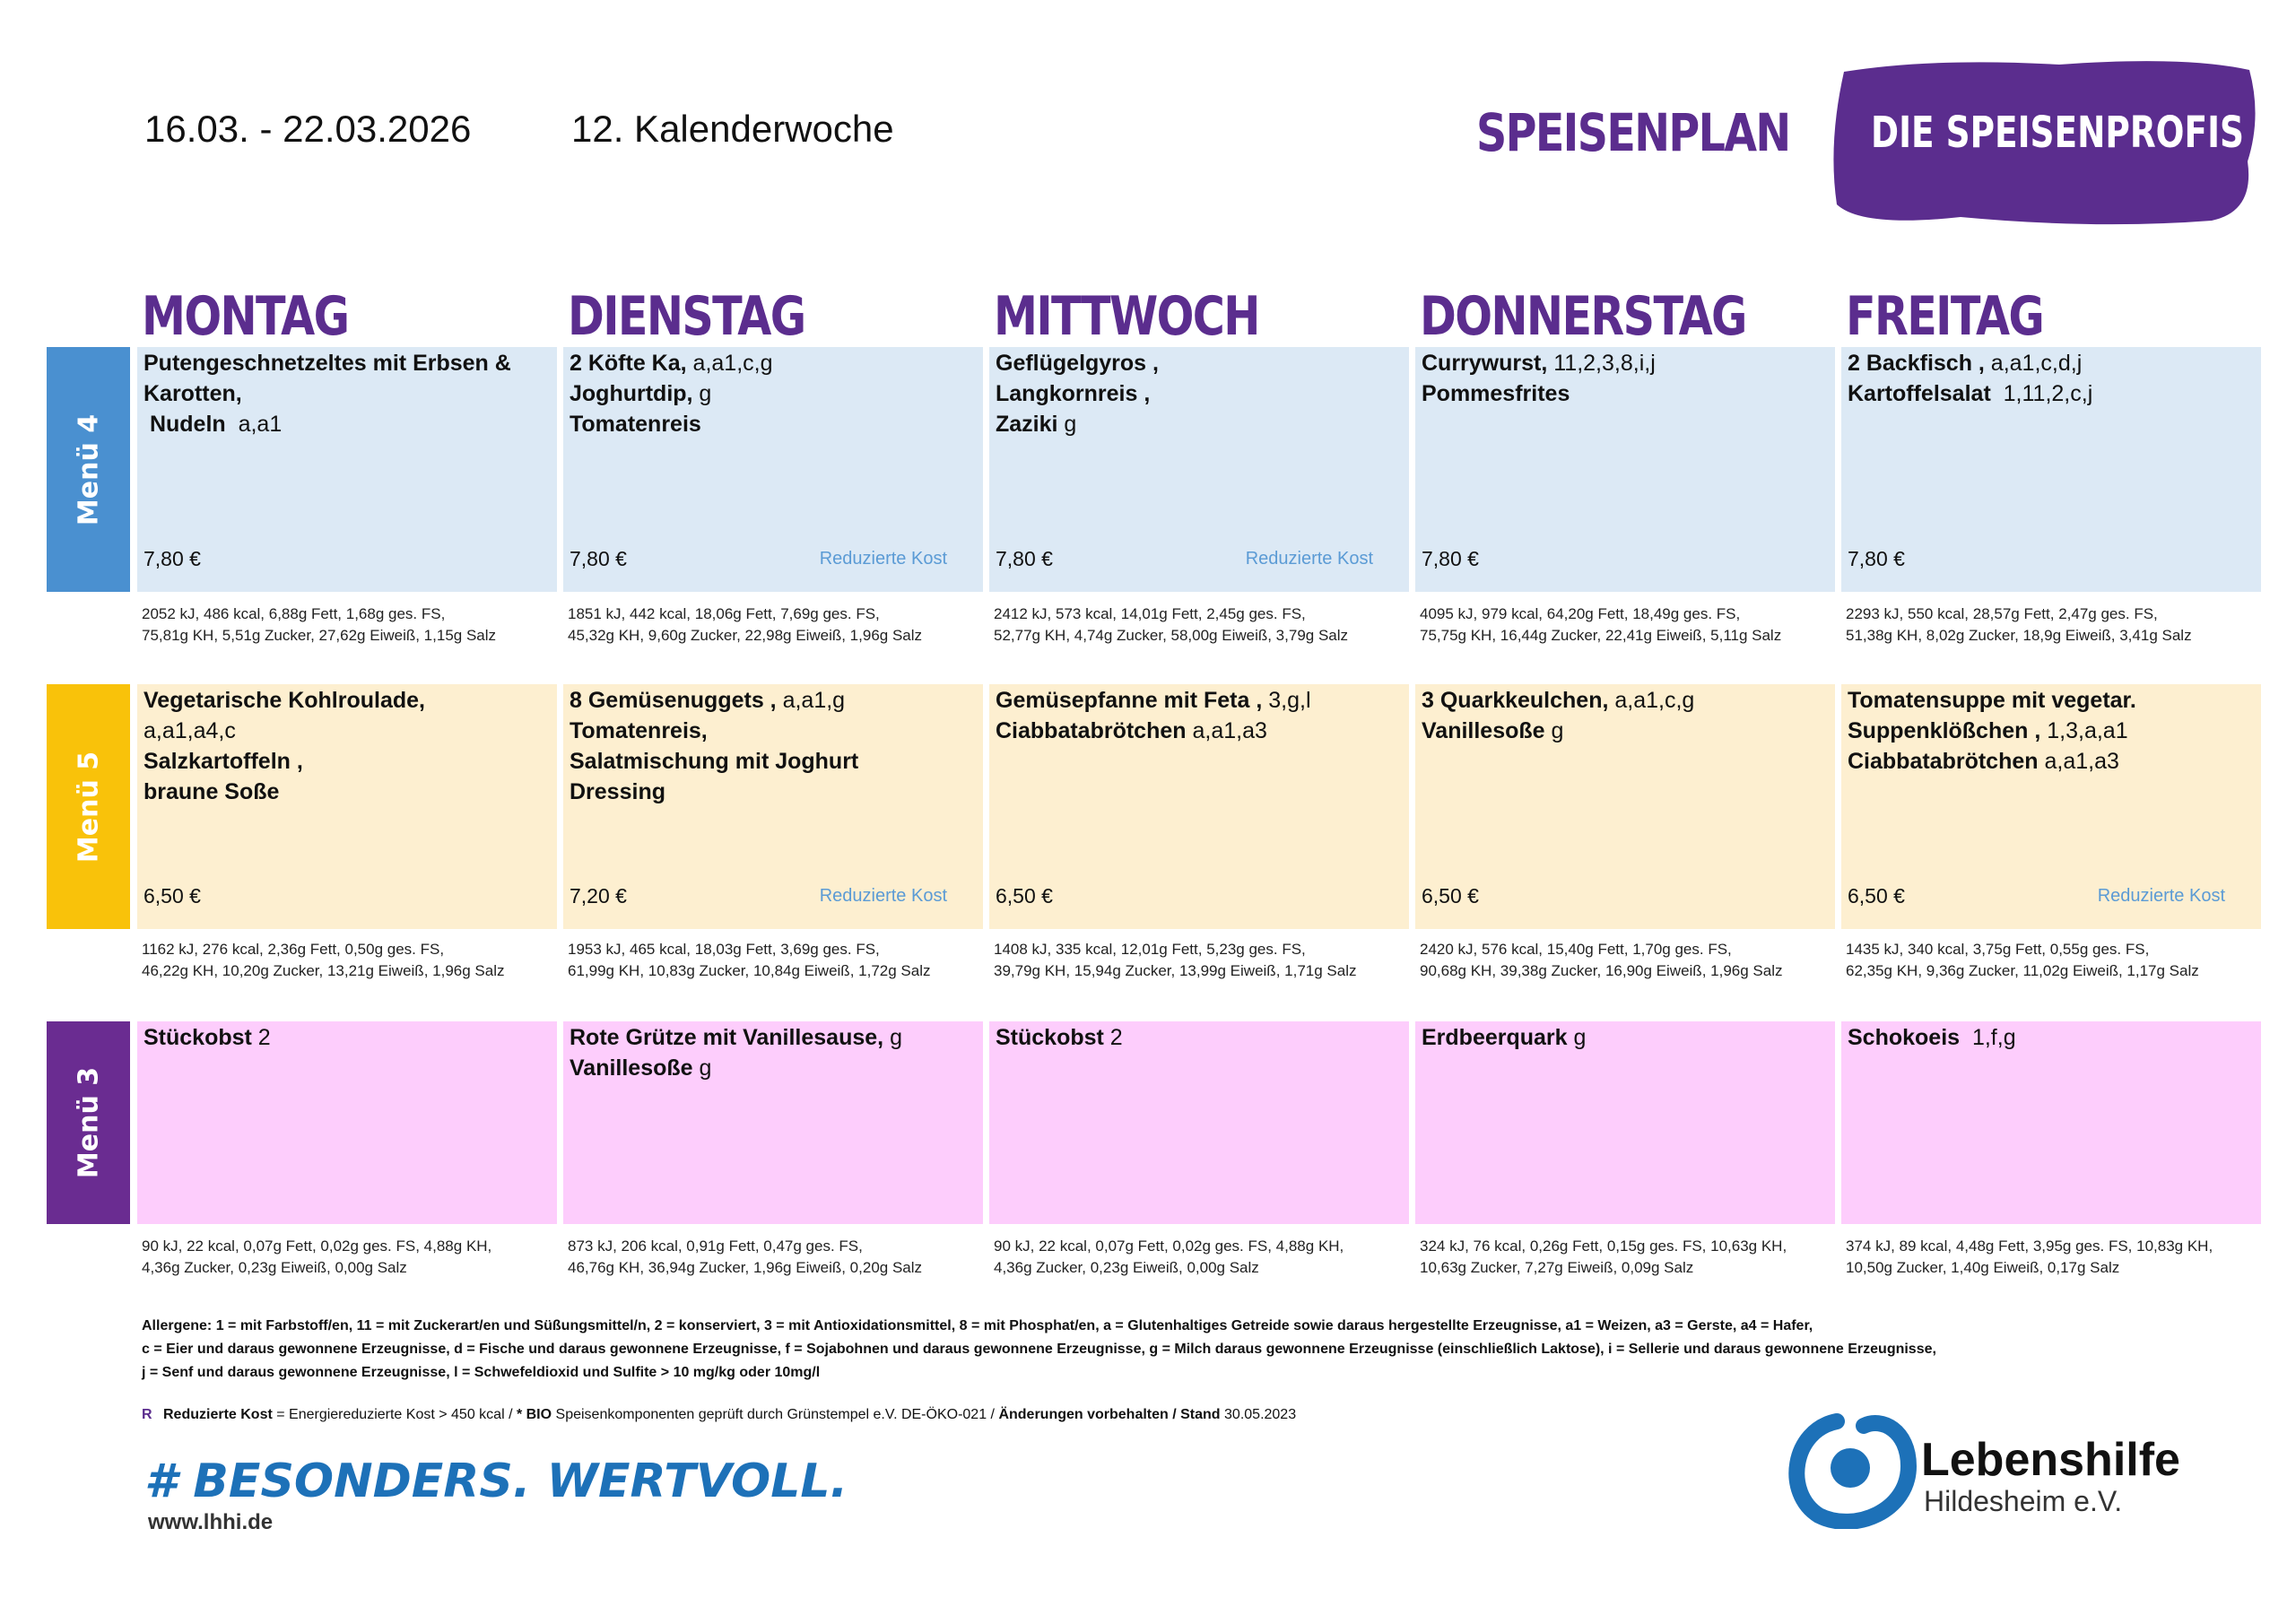 This screenshot has height=1624, width=2296. Describe the element at coordinates (213, 424) in the screenshot. I see `dish-line: Nudeln a,a1` at that location.